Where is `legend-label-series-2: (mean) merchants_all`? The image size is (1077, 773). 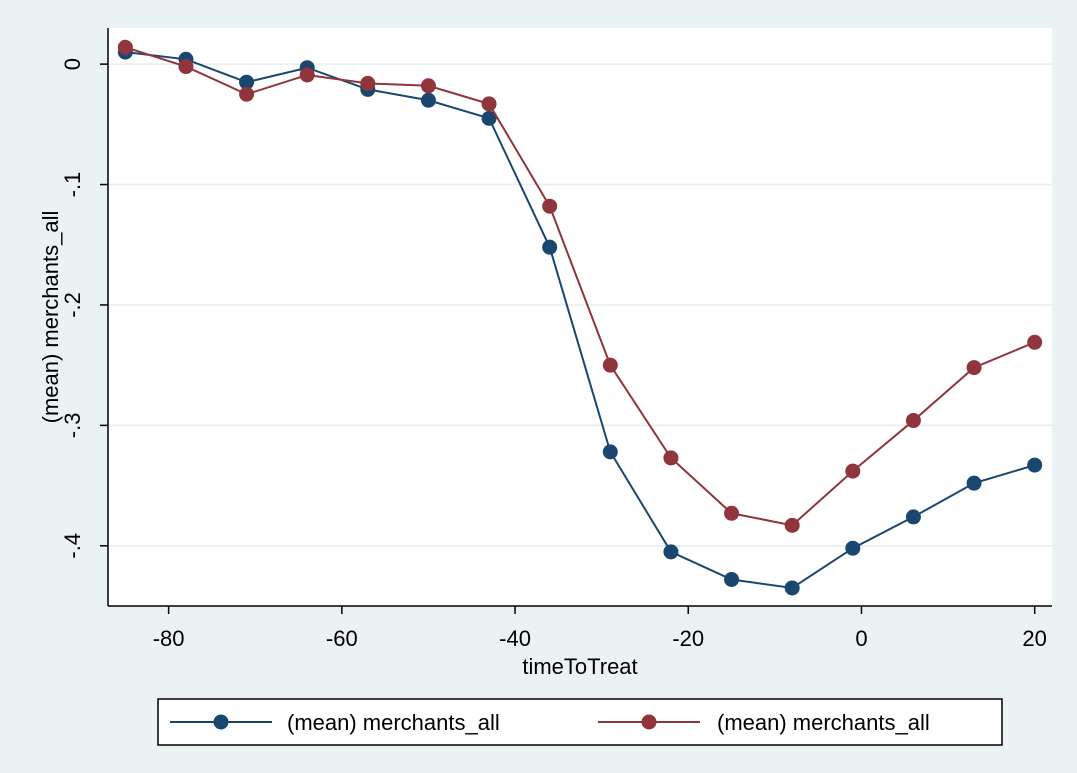
legend-label-series-2: (mean) merchants_all is located at coordinates (823, 722).